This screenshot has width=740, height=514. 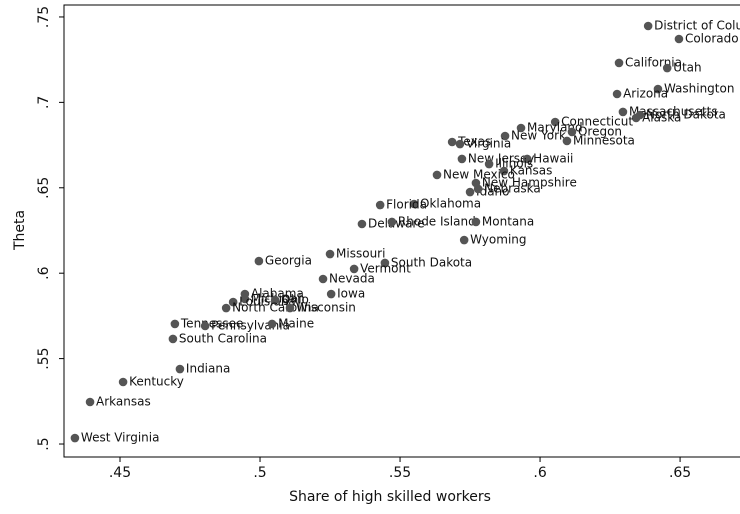 What do you see at coordinates (400, 473) in the screenshot?
I see `x-tick-label: .55` at bounding box center [400, 473].